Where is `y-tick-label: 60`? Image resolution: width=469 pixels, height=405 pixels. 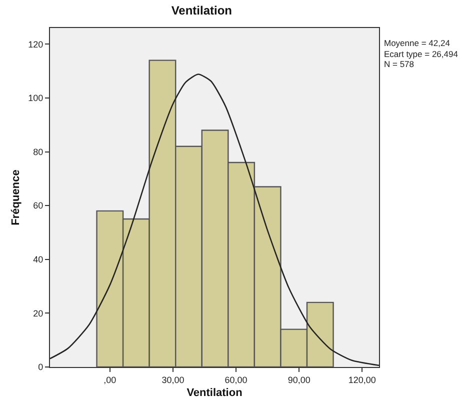
y-tick-label: 60 is located at coordinates (38, 205).